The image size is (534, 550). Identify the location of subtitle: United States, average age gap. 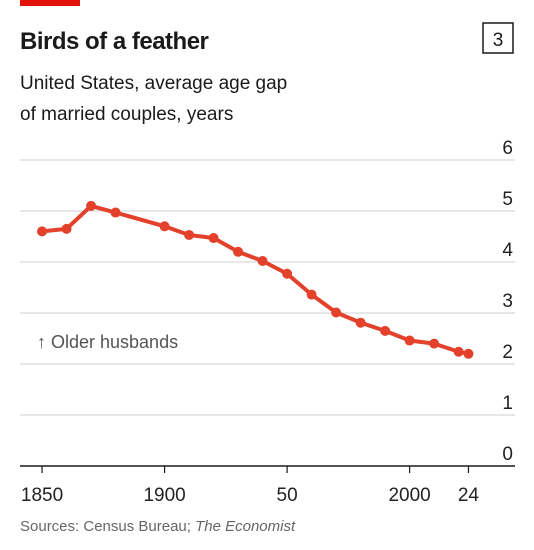
(153, 83).